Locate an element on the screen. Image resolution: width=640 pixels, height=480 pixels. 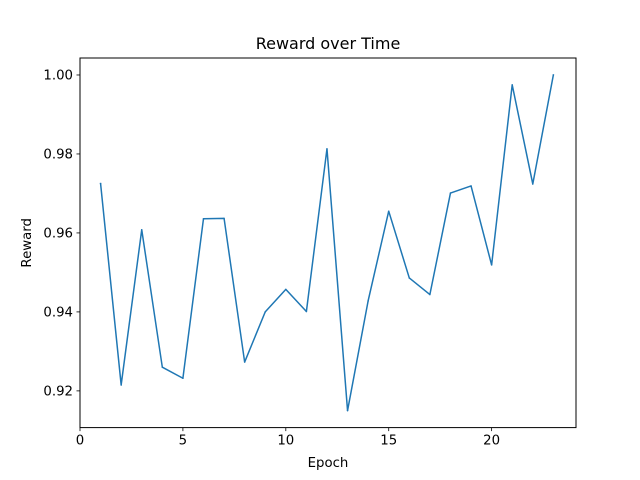
y-tick-label: 0.96 is located at coordinates (58, 234).